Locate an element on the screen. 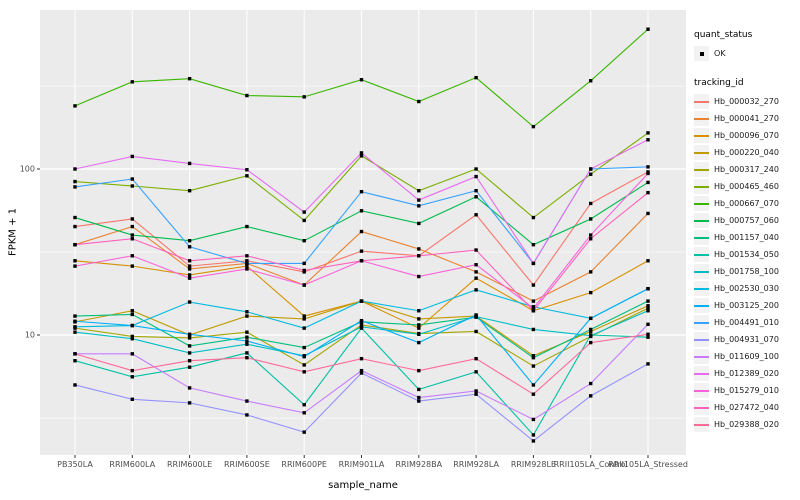  legend-item: Hb_000465_460 is located at coordinates (747, 186).